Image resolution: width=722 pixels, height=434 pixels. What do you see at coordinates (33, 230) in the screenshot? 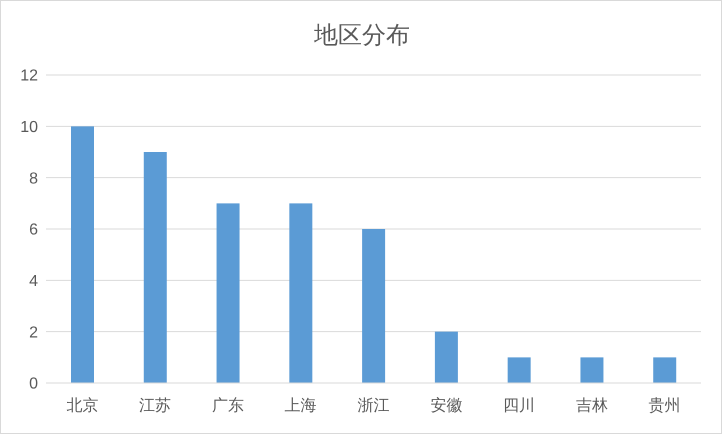
I see `y-tick-label: 6` at bounding box center [33, 230].